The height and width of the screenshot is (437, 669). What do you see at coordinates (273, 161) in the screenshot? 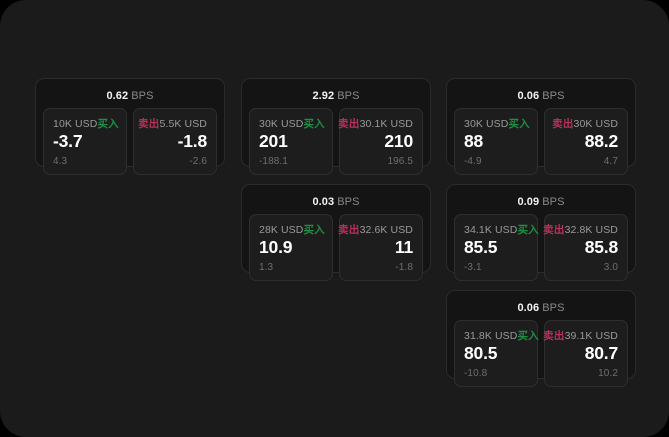
I see `buy-delta: -188.1` at bounding box center [273, 161].